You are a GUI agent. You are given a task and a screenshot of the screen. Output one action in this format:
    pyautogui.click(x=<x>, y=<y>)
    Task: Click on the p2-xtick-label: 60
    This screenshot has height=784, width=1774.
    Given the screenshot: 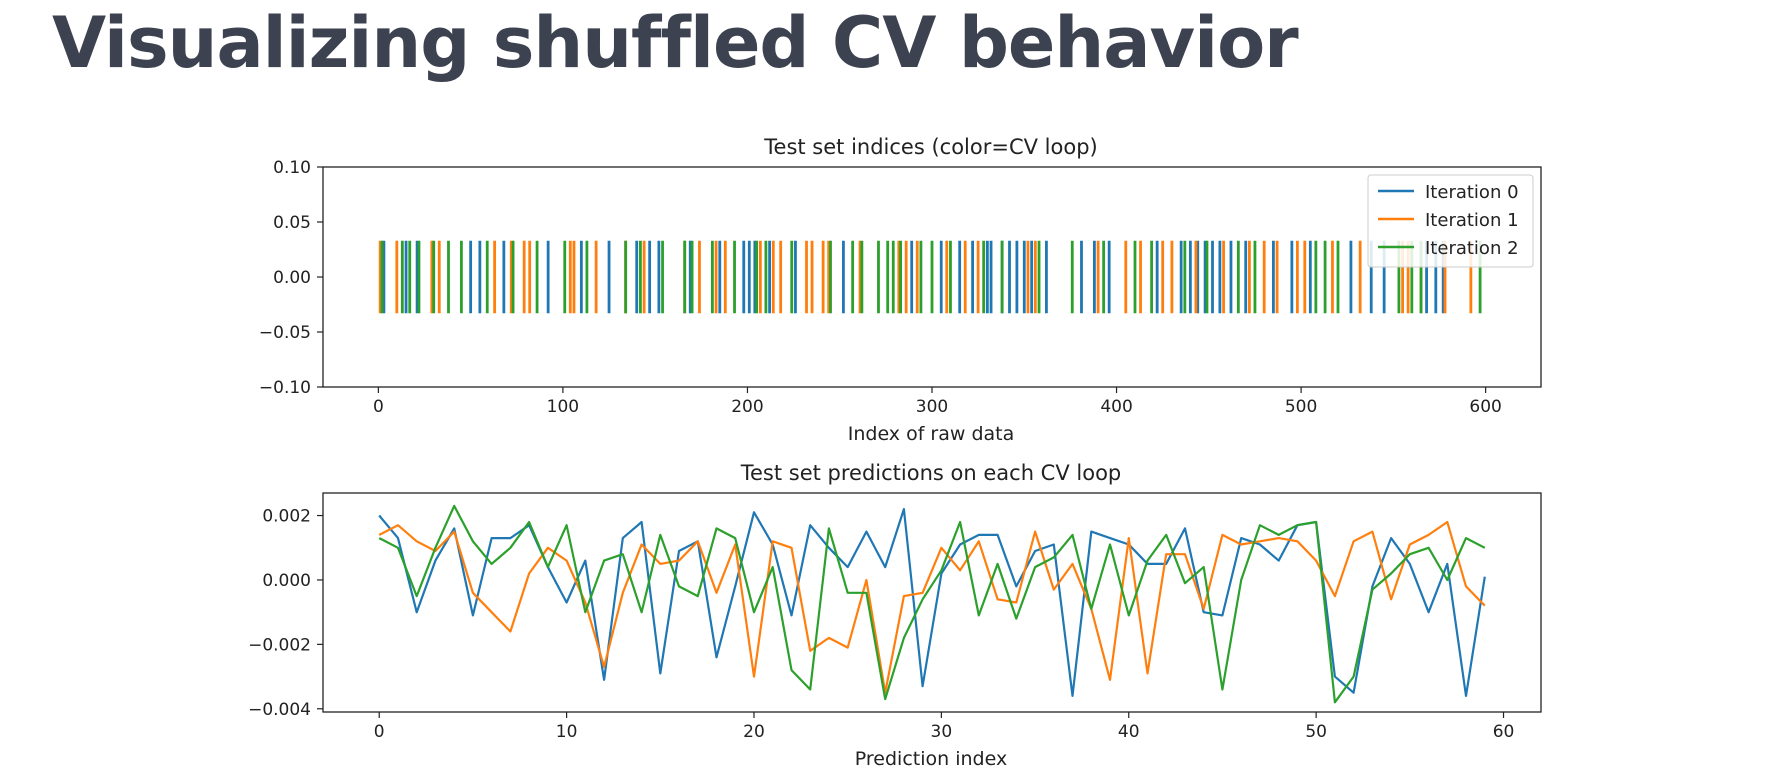 What is the action you would take?
    pyautogui.click(x=1504, y=732)
    